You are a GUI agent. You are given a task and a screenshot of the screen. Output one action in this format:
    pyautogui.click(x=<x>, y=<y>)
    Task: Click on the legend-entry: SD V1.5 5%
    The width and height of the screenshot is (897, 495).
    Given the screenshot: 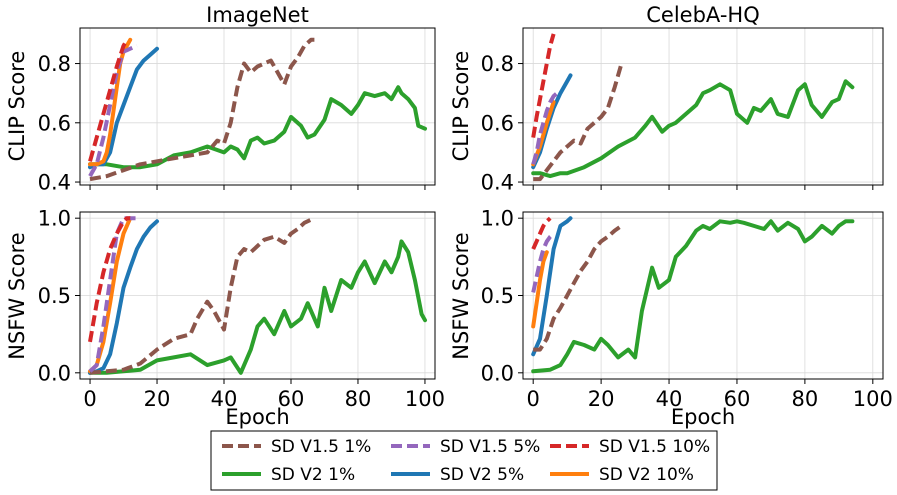 What is the action you would take?
    pyautogui.click(x=465, y=447)
    